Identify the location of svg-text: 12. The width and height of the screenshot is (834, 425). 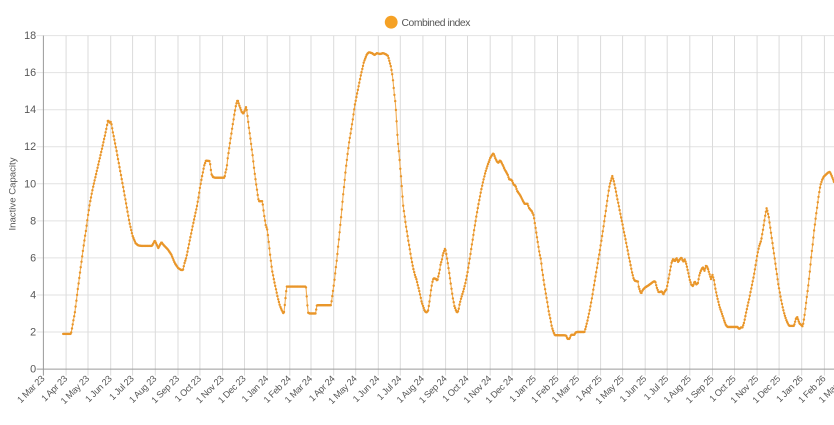
(30, 147).